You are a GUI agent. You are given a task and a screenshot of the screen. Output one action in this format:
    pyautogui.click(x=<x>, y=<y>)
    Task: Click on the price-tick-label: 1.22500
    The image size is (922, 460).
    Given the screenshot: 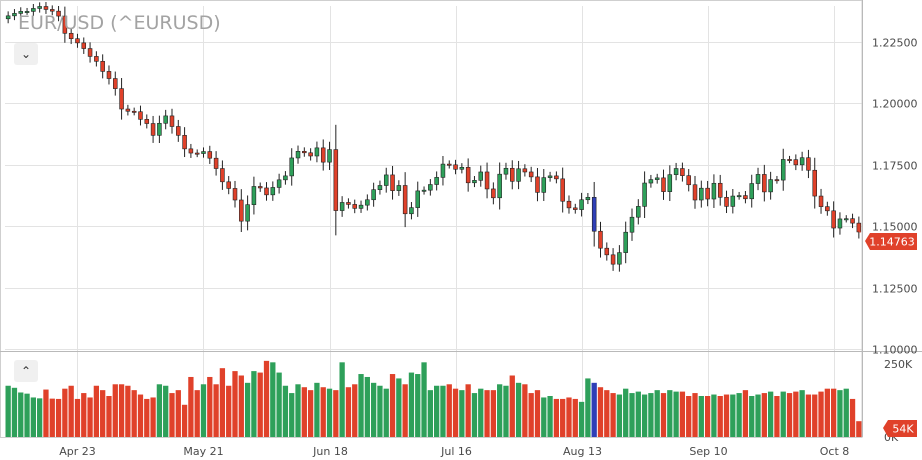 What is the action you would take?
    pyautogui.click(x=895, y=43)
    